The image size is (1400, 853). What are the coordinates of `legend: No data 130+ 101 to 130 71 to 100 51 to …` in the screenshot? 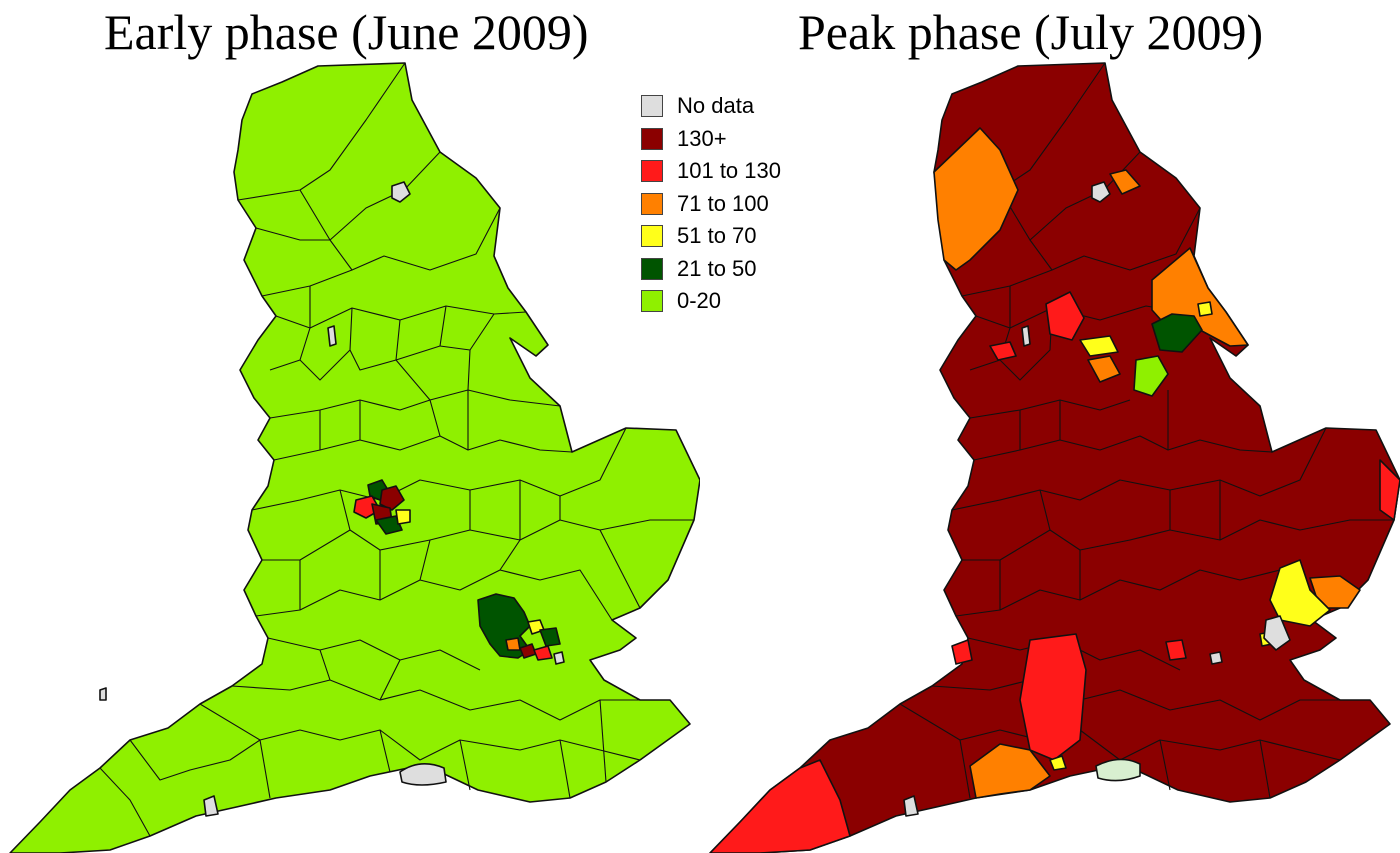 It's located at (711, 204).